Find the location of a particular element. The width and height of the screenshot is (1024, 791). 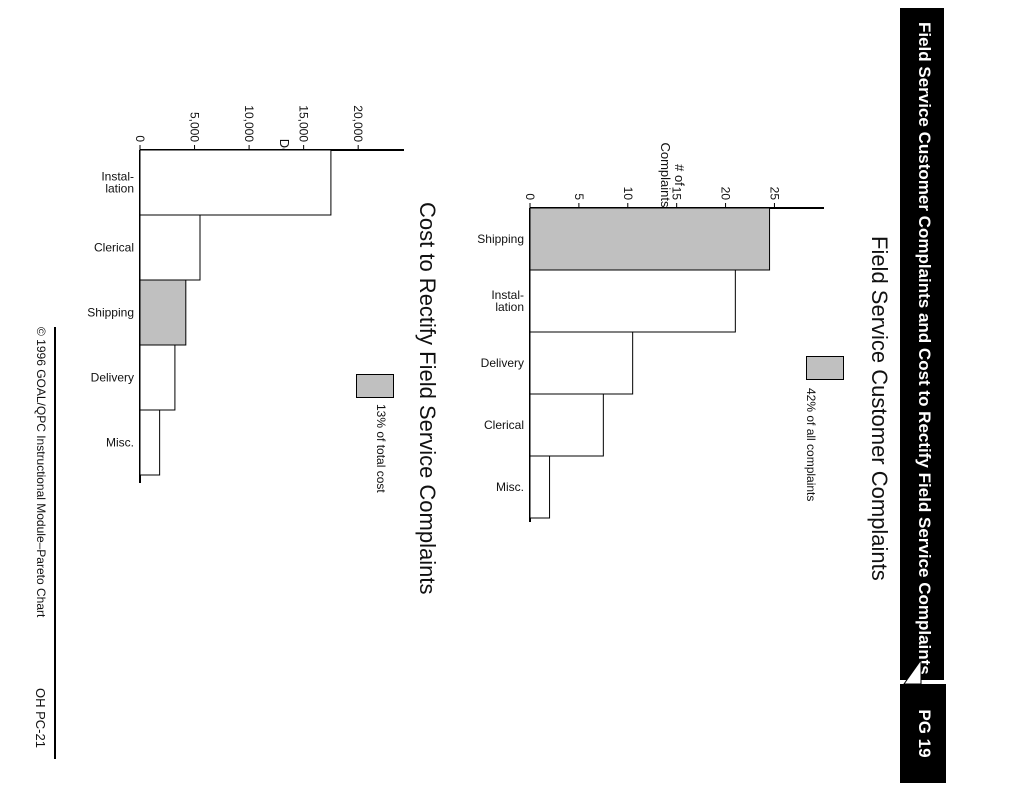

chart2-ytick-label: 0 is located at coordinates (140, 138).